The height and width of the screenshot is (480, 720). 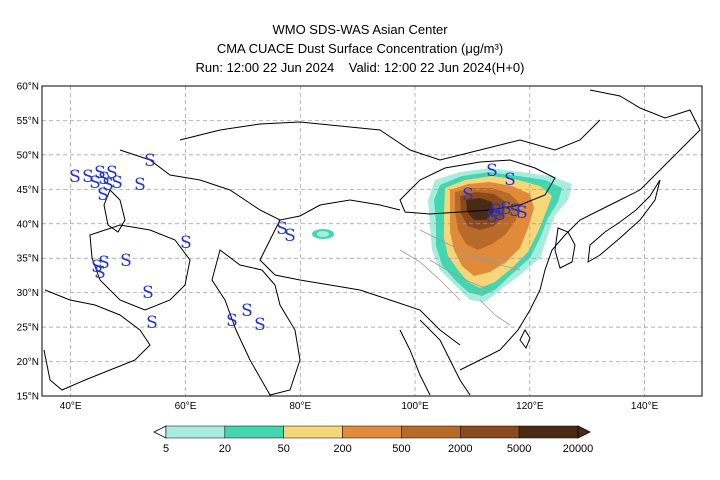 I want to click on colorbar: 5 20 50 200 500 2000 5000 20000, so click(x=373, y=440).